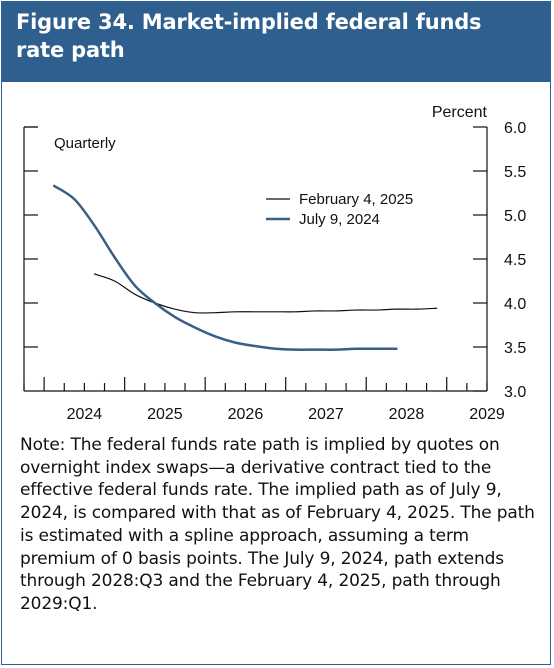  What do you see at coordinates (339, 219) in the screenshot?
I see `legend-label-jul: July 9, 2024` at bounding box center [339, 219].